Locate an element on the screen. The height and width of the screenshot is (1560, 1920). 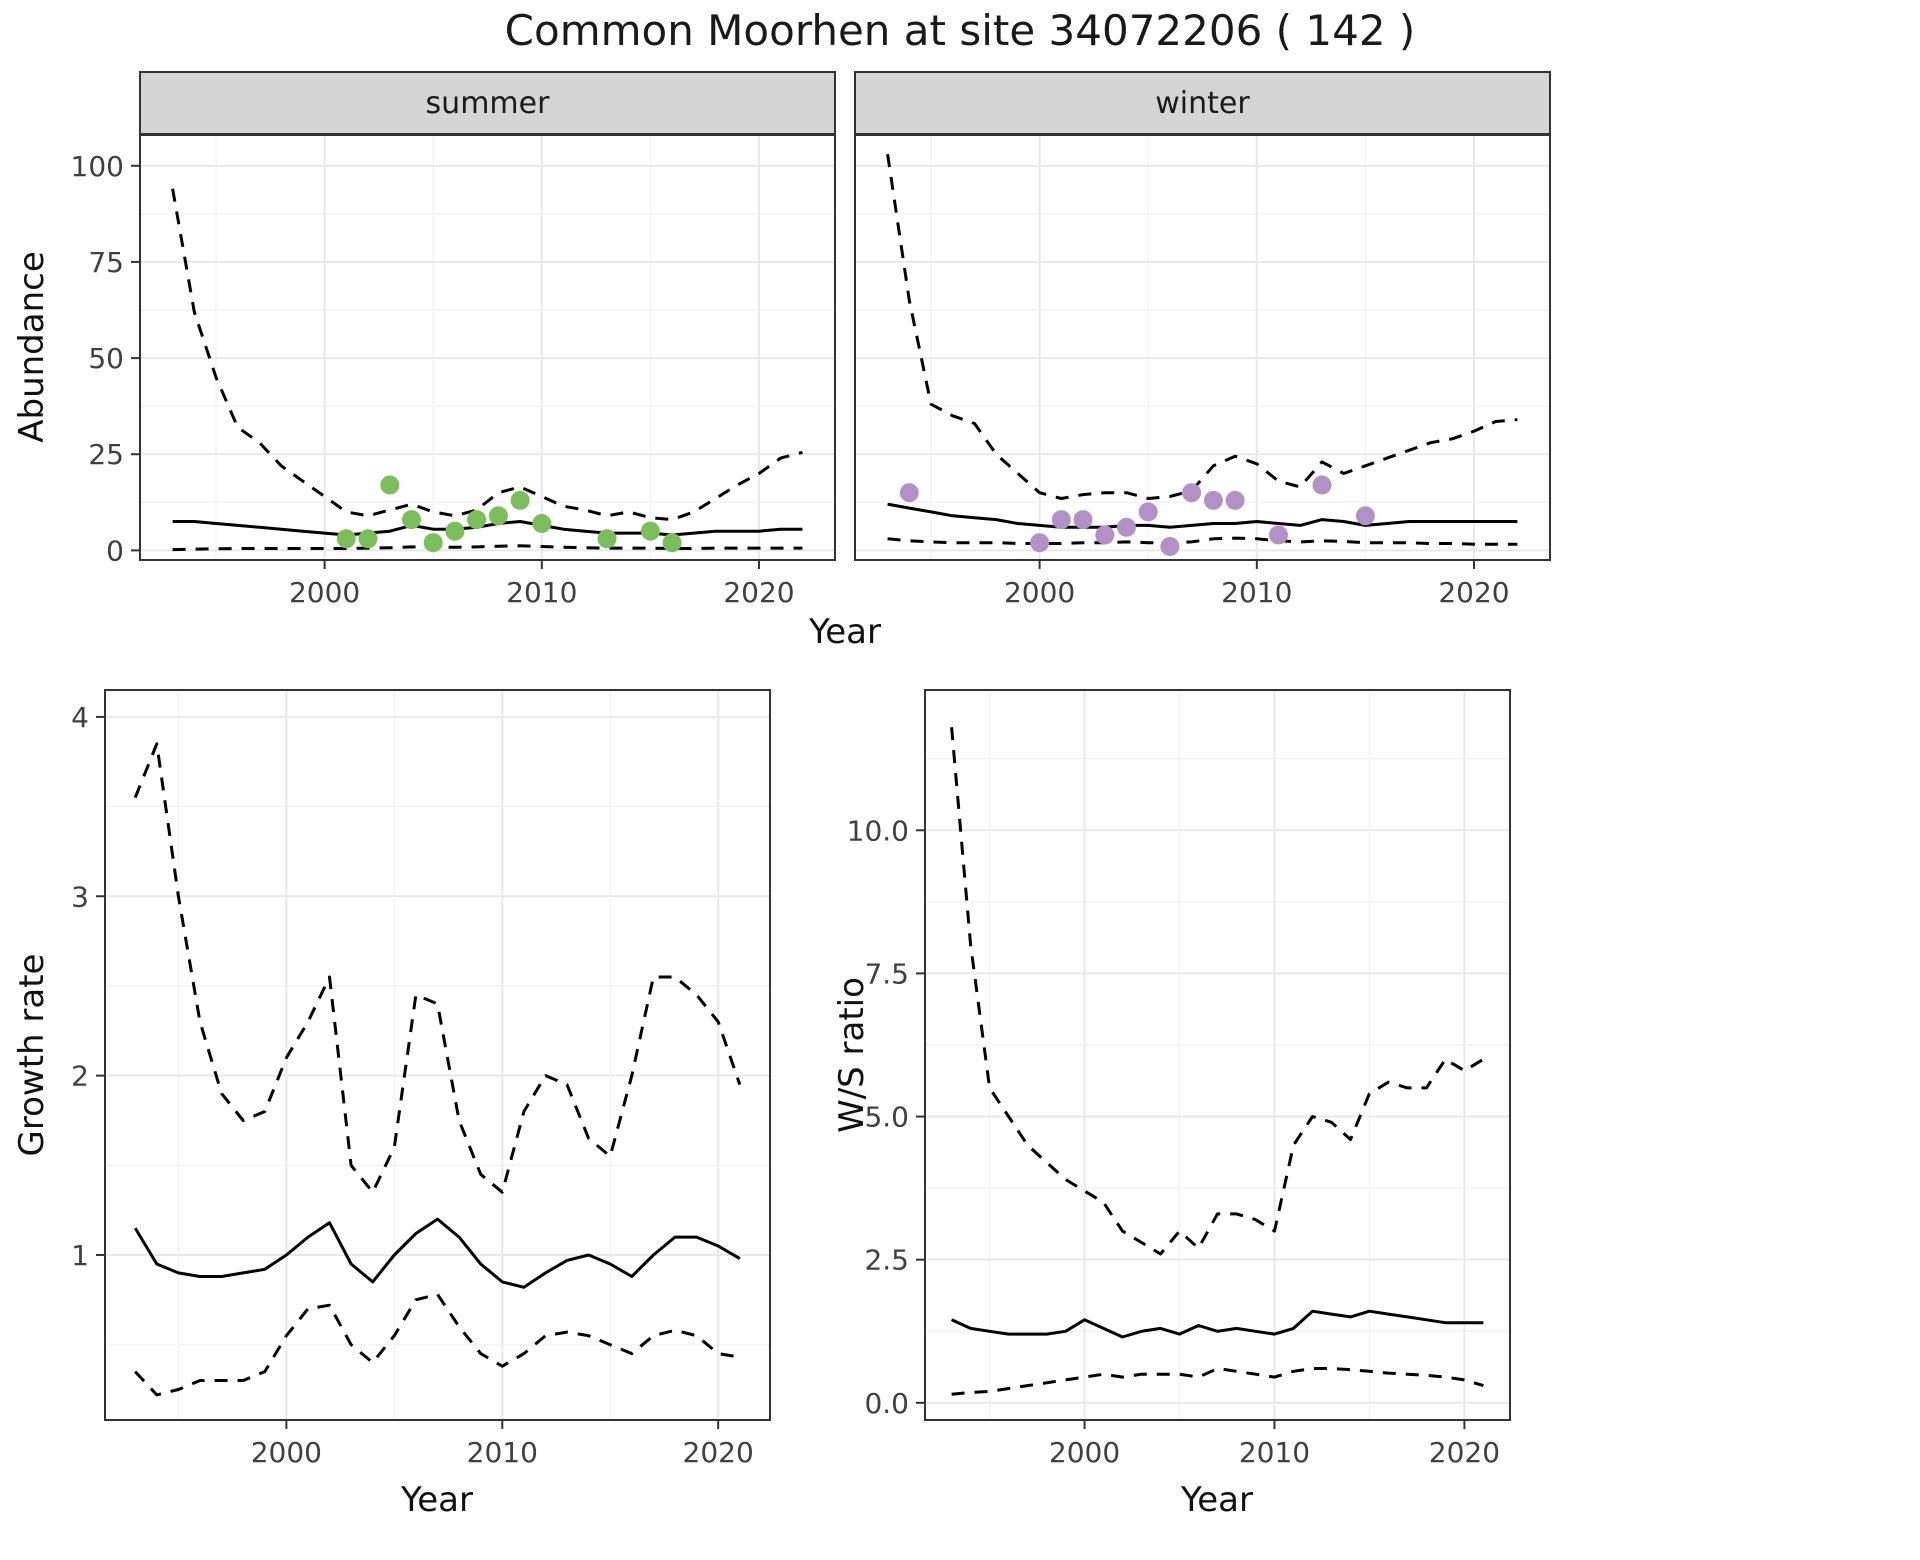
growth-upper-ci-line is located at coordinates (437, 968).